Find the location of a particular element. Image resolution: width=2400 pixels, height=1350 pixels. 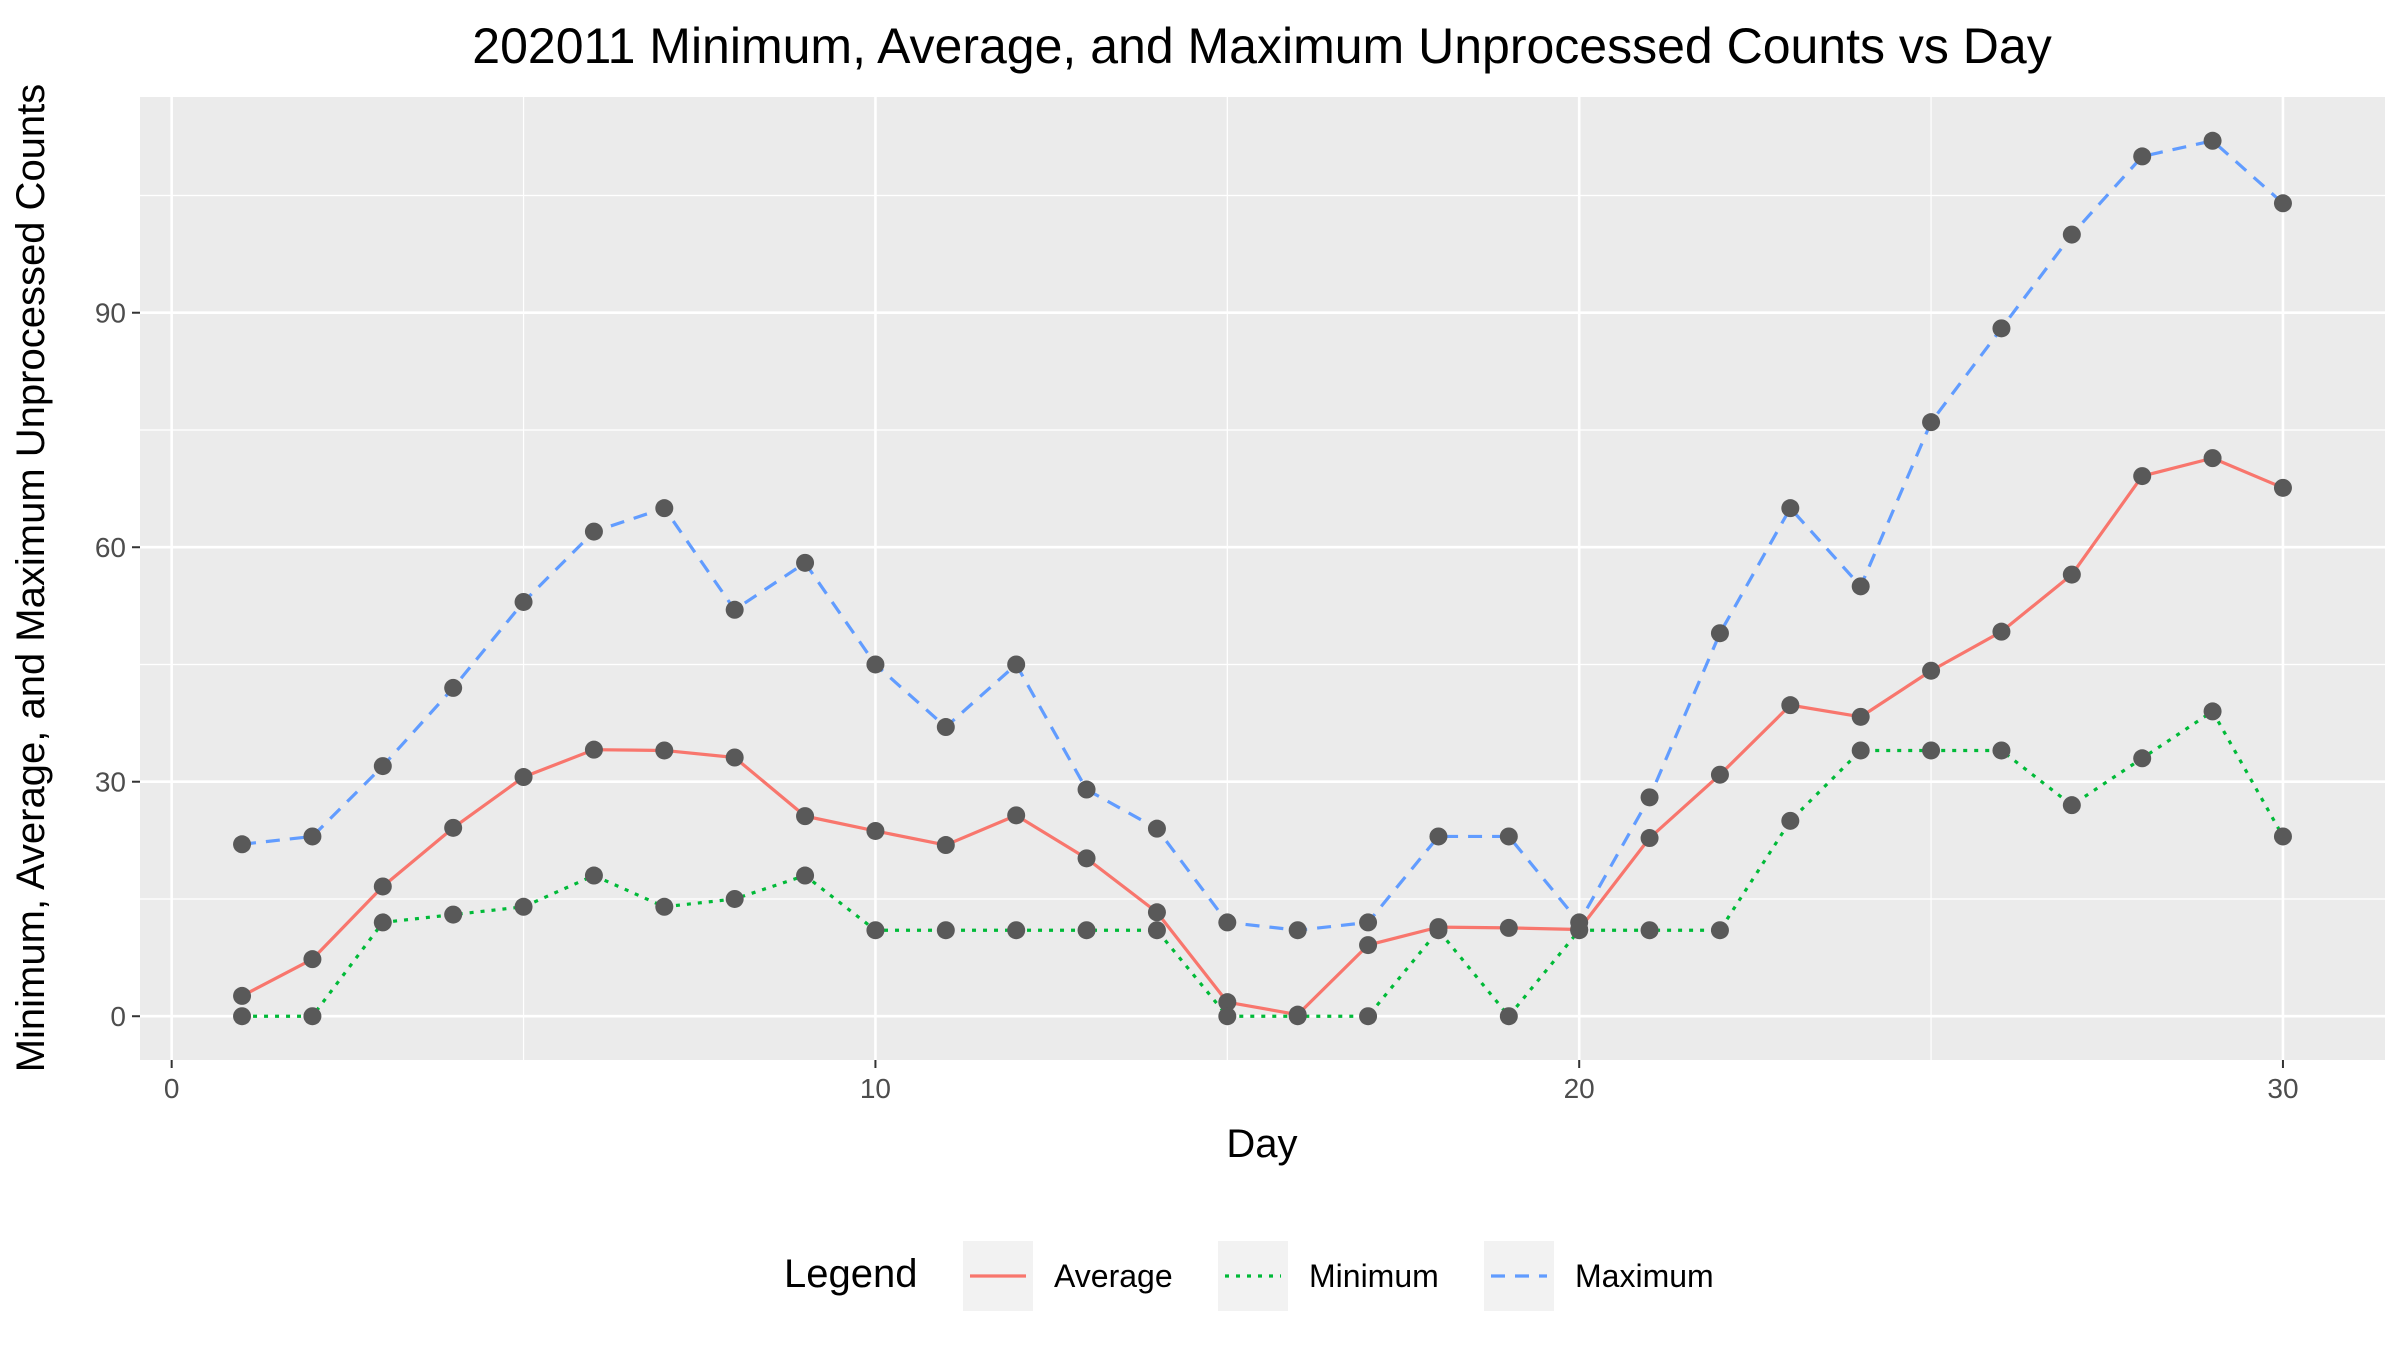

legend-item-minimum: Minimum is located at coordinates (1328, 1276).